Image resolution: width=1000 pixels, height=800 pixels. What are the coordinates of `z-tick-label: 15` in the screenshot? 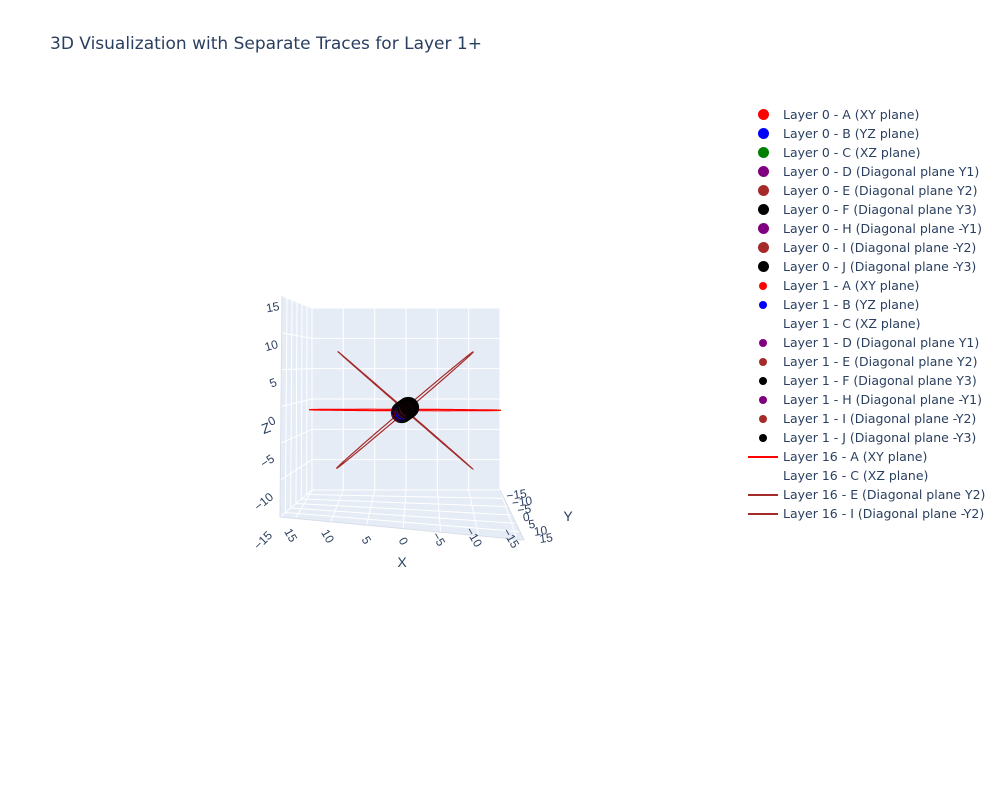 It's located at (273, 307).